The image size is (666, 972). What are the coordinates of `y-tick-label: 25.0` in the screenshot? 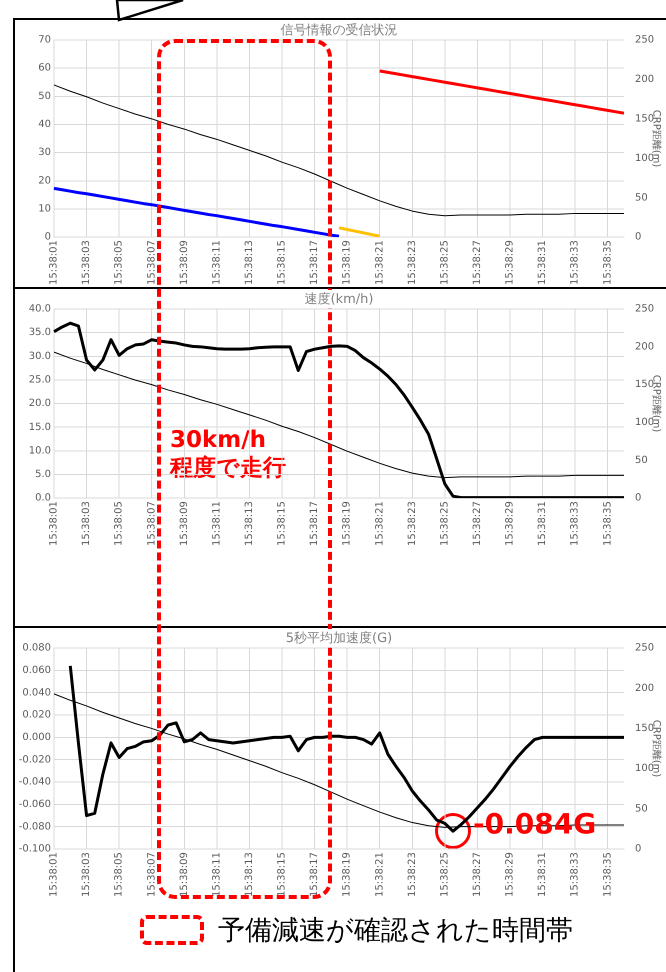 It's located at (39, 380).